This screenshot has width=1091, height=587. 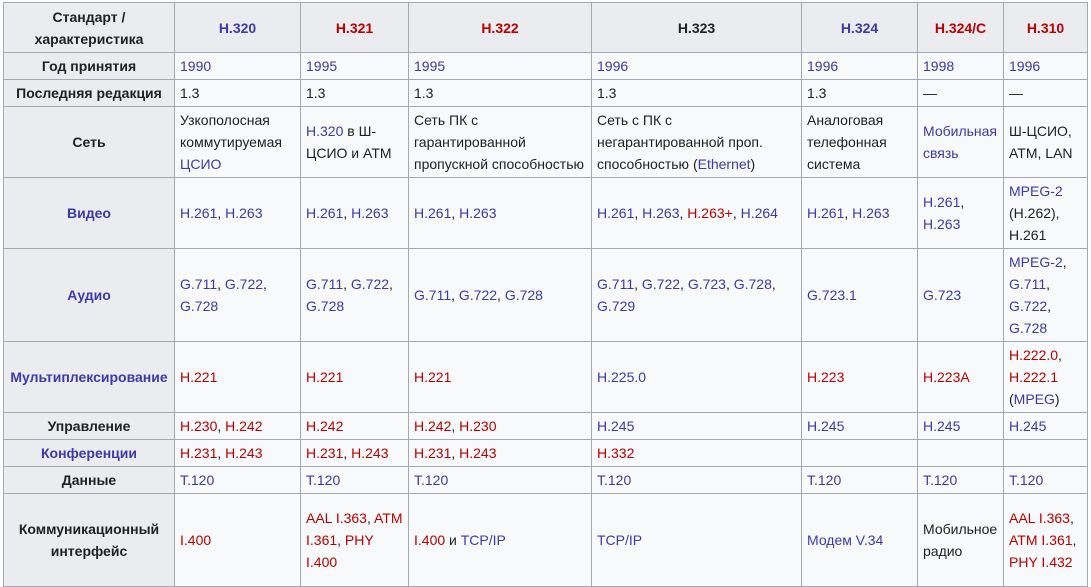 What do you see at coordinates (201, 164) in the screenshot?
I see `cell-link: ЦСИО` at bounding box center [201, 164].